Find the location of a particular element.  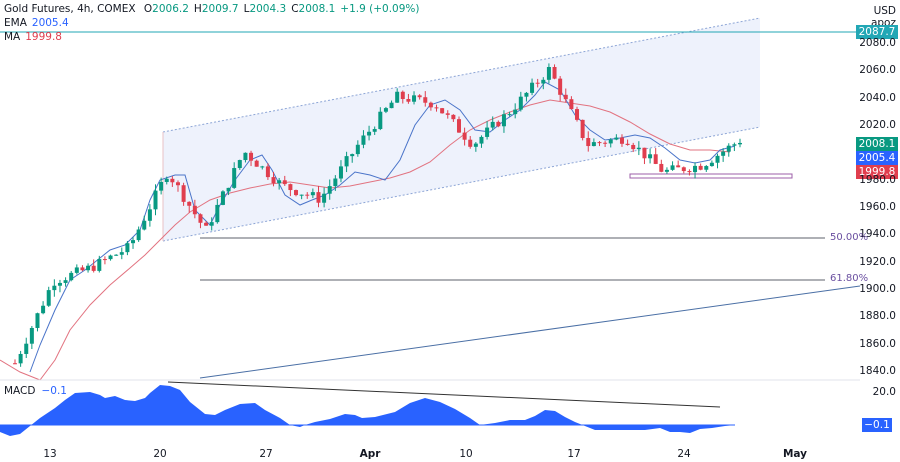

tick-2080: 2080.0 is located at coordinates (877, 43).